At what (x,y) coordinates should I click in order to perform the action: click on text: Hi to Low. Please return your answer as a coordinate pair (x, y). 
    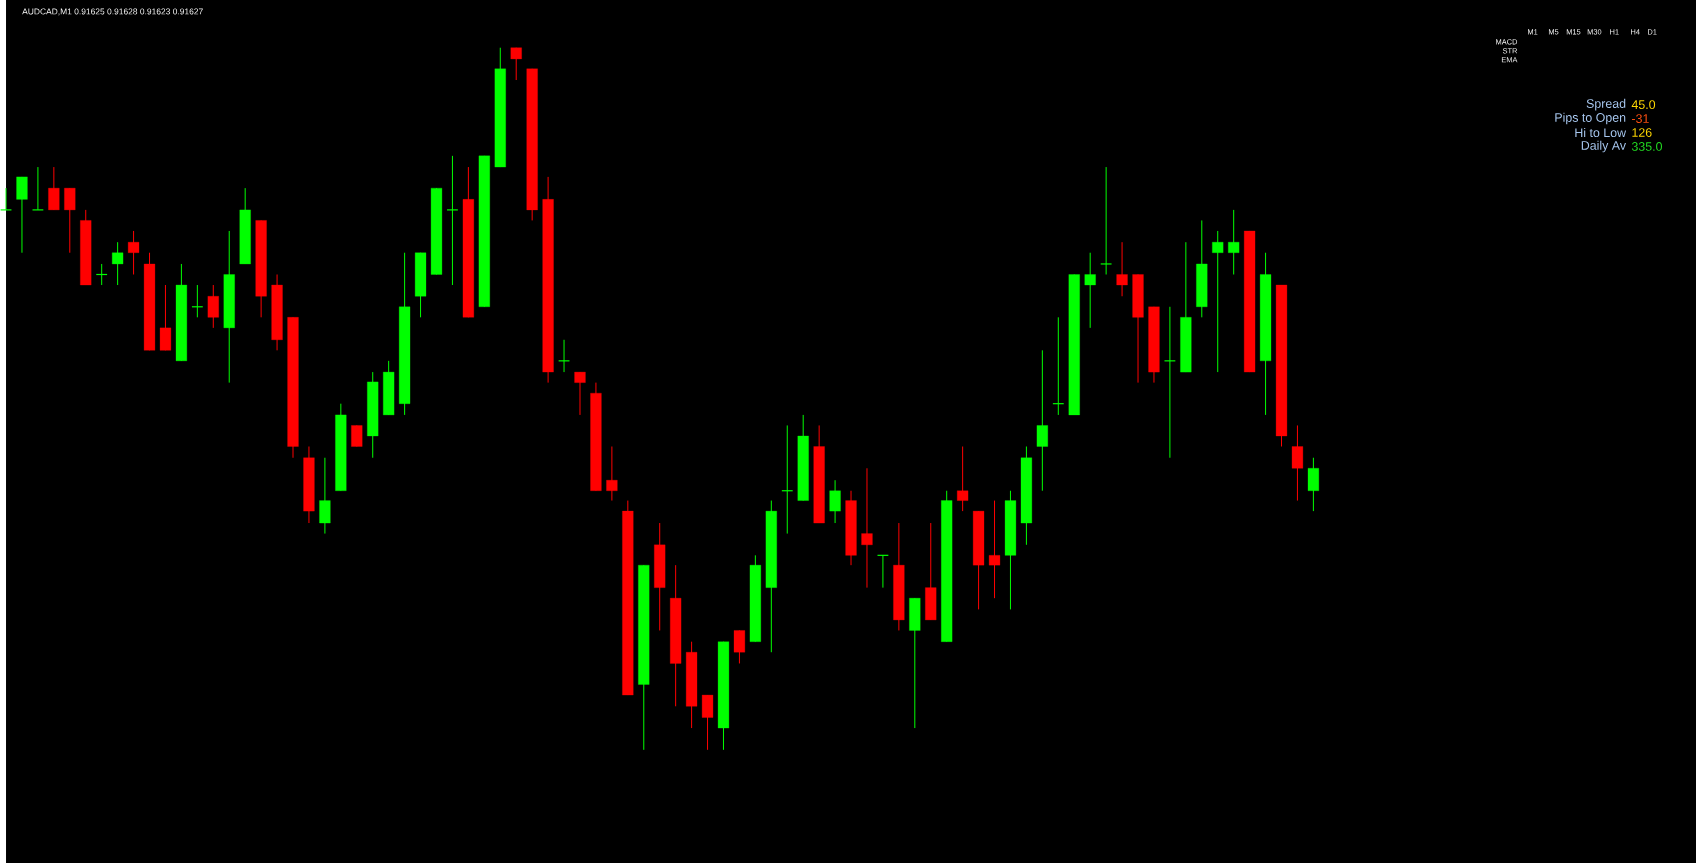
    Looking at the image, I should click on (1601, 132).